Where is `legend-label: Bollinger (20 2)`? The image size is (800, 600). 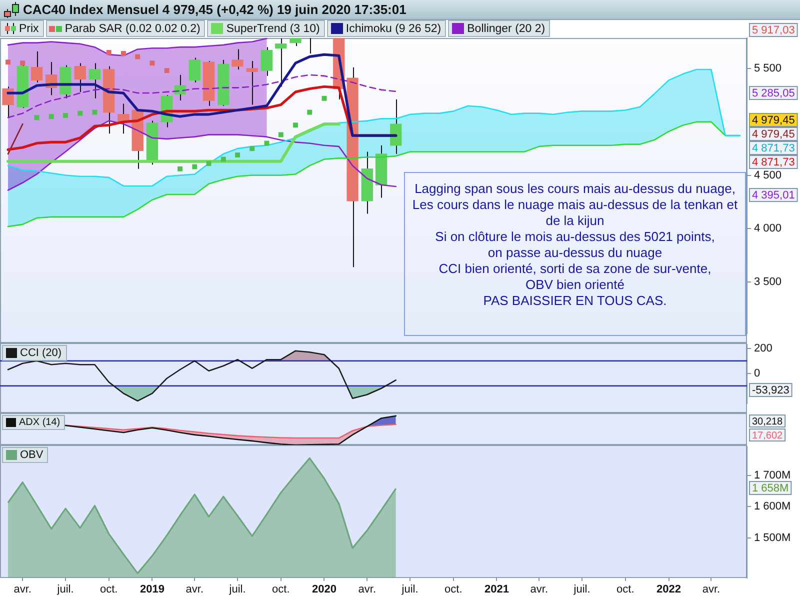 legend-label: Bollinger (20 2) is located at coordinates (506, 28).